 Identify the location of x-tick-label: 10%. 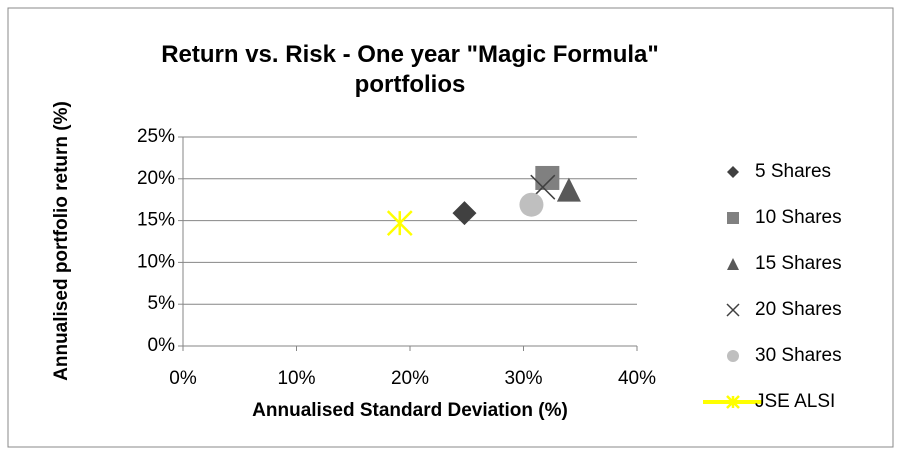
(296, 378).